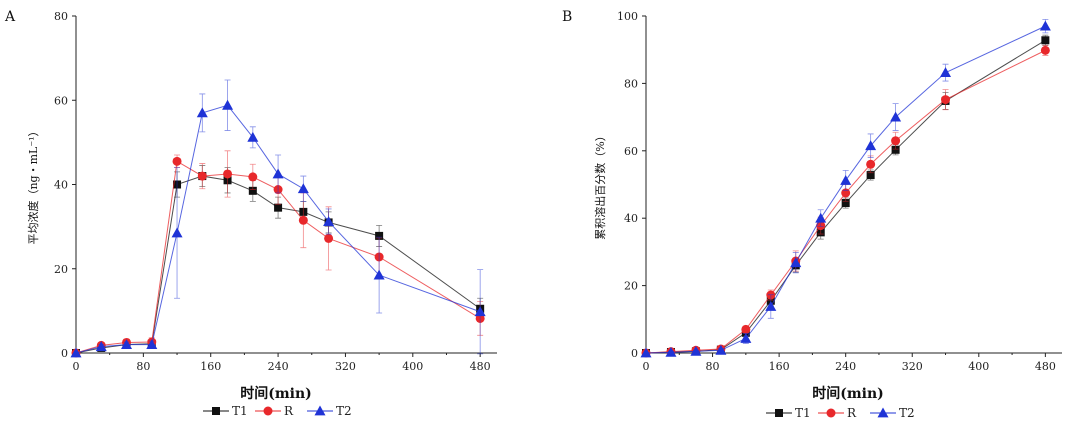 This screenshot has width=1080, height=433. What do you see at coordinates (627, 16) in the screenshot?
I see `y-tick-label: 100` at bounding box center [627, 16].